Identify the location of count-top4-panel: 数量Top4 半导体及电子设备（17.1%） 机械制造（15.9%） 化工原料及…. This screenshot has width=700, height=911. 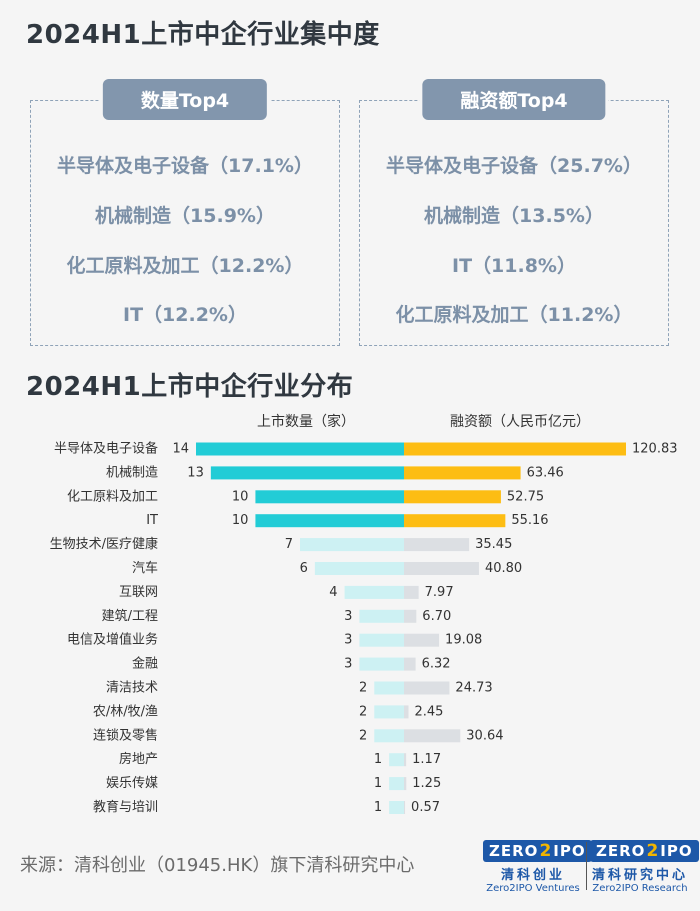
(185, 212).